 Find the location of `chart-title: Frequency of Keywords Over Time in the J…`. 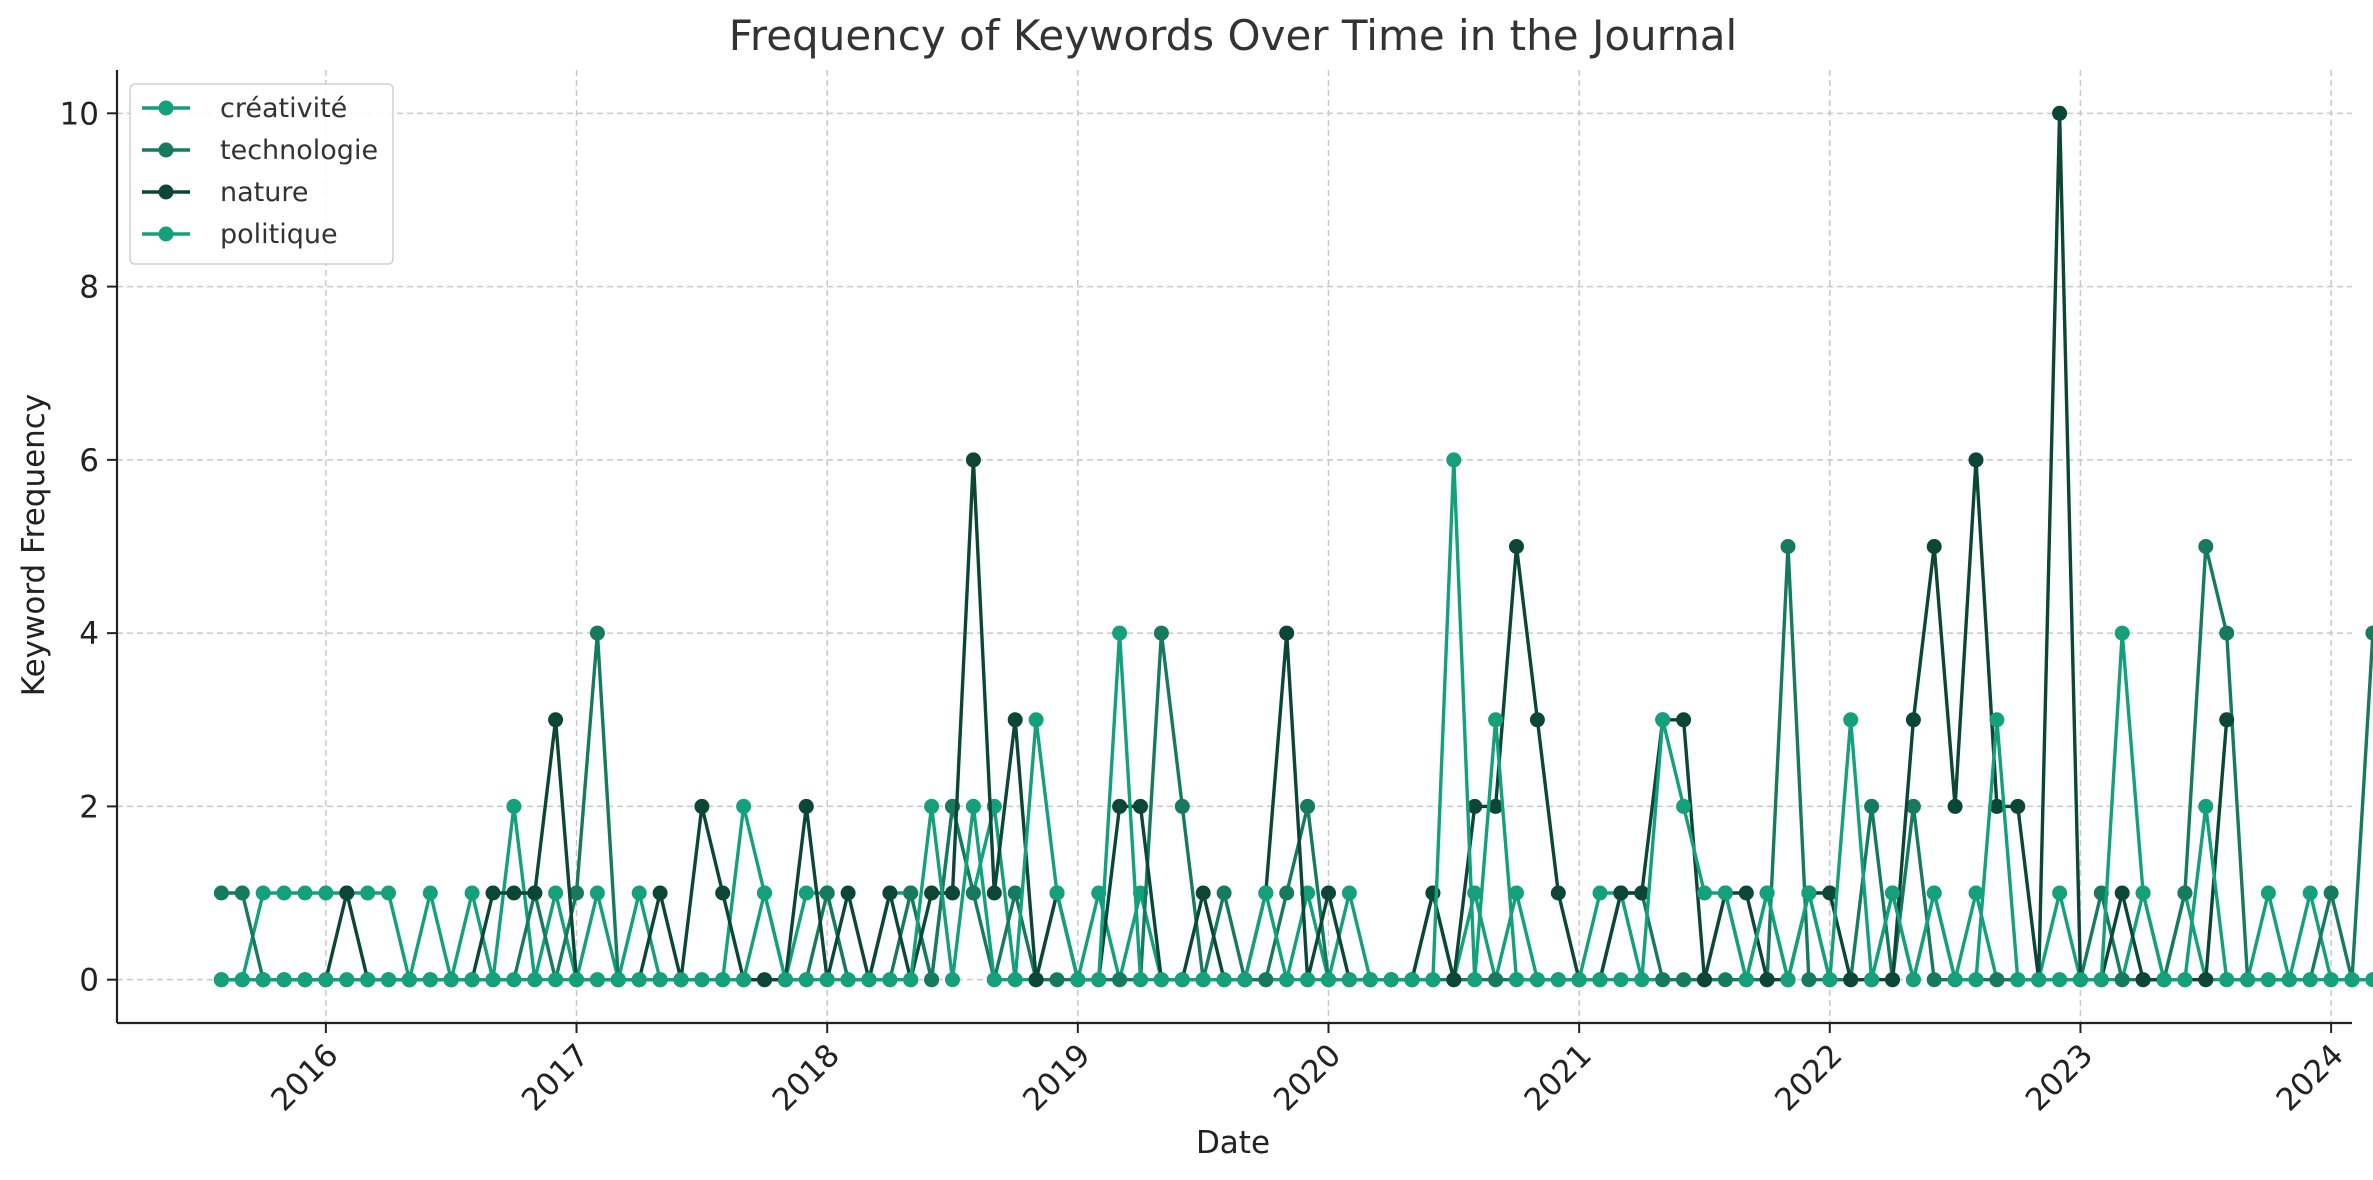

chart-title: Frequency of Keywords Over Time in the J… is located at coordinates (1233, 35).